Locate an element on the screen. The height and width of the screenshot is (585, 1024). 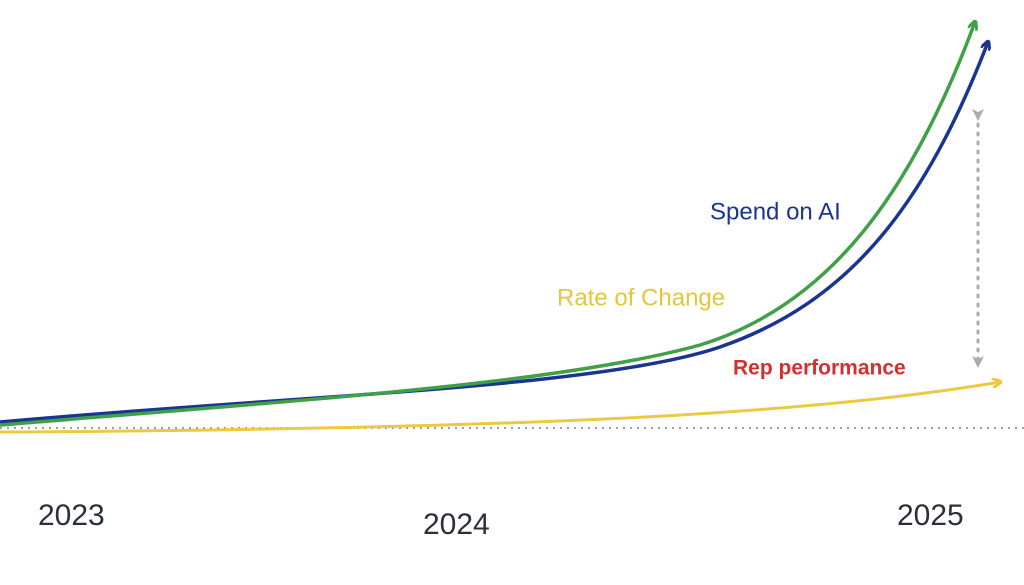
rate-label: Rate of Change is located at coordinates (641, 297).